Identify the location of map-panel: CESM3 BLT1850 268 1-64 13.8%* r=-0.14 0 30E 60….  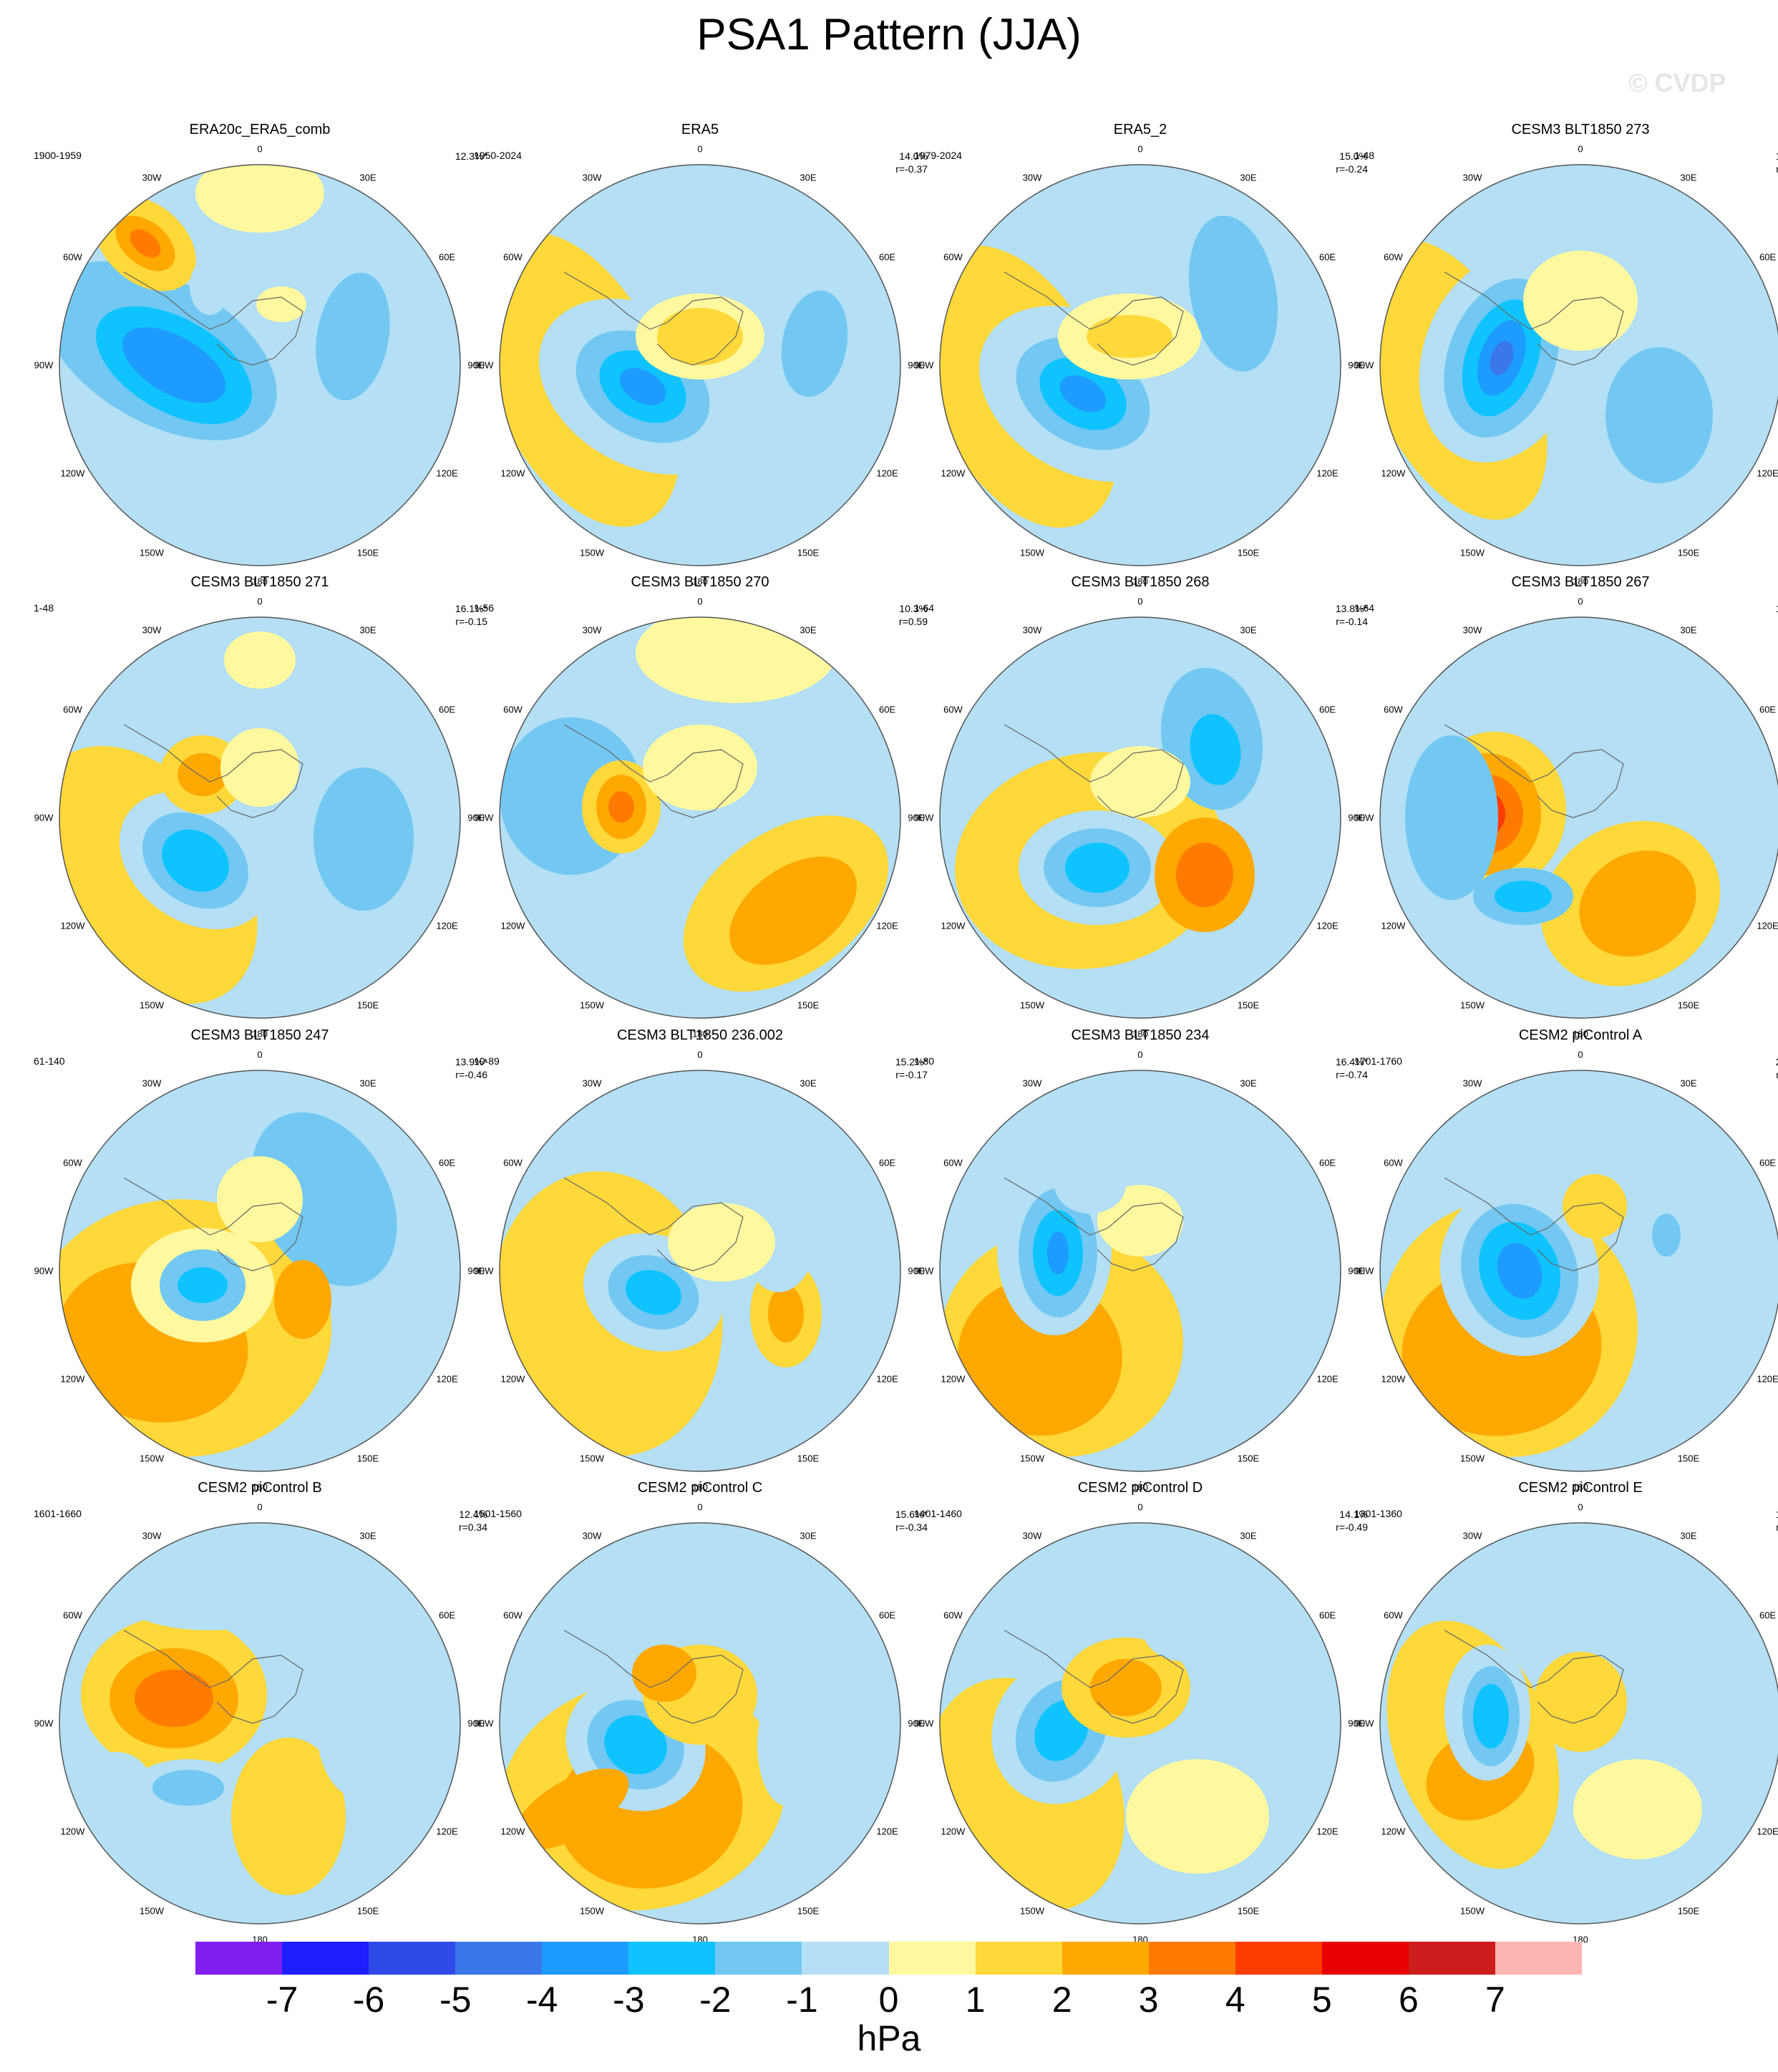
(1141, 807).